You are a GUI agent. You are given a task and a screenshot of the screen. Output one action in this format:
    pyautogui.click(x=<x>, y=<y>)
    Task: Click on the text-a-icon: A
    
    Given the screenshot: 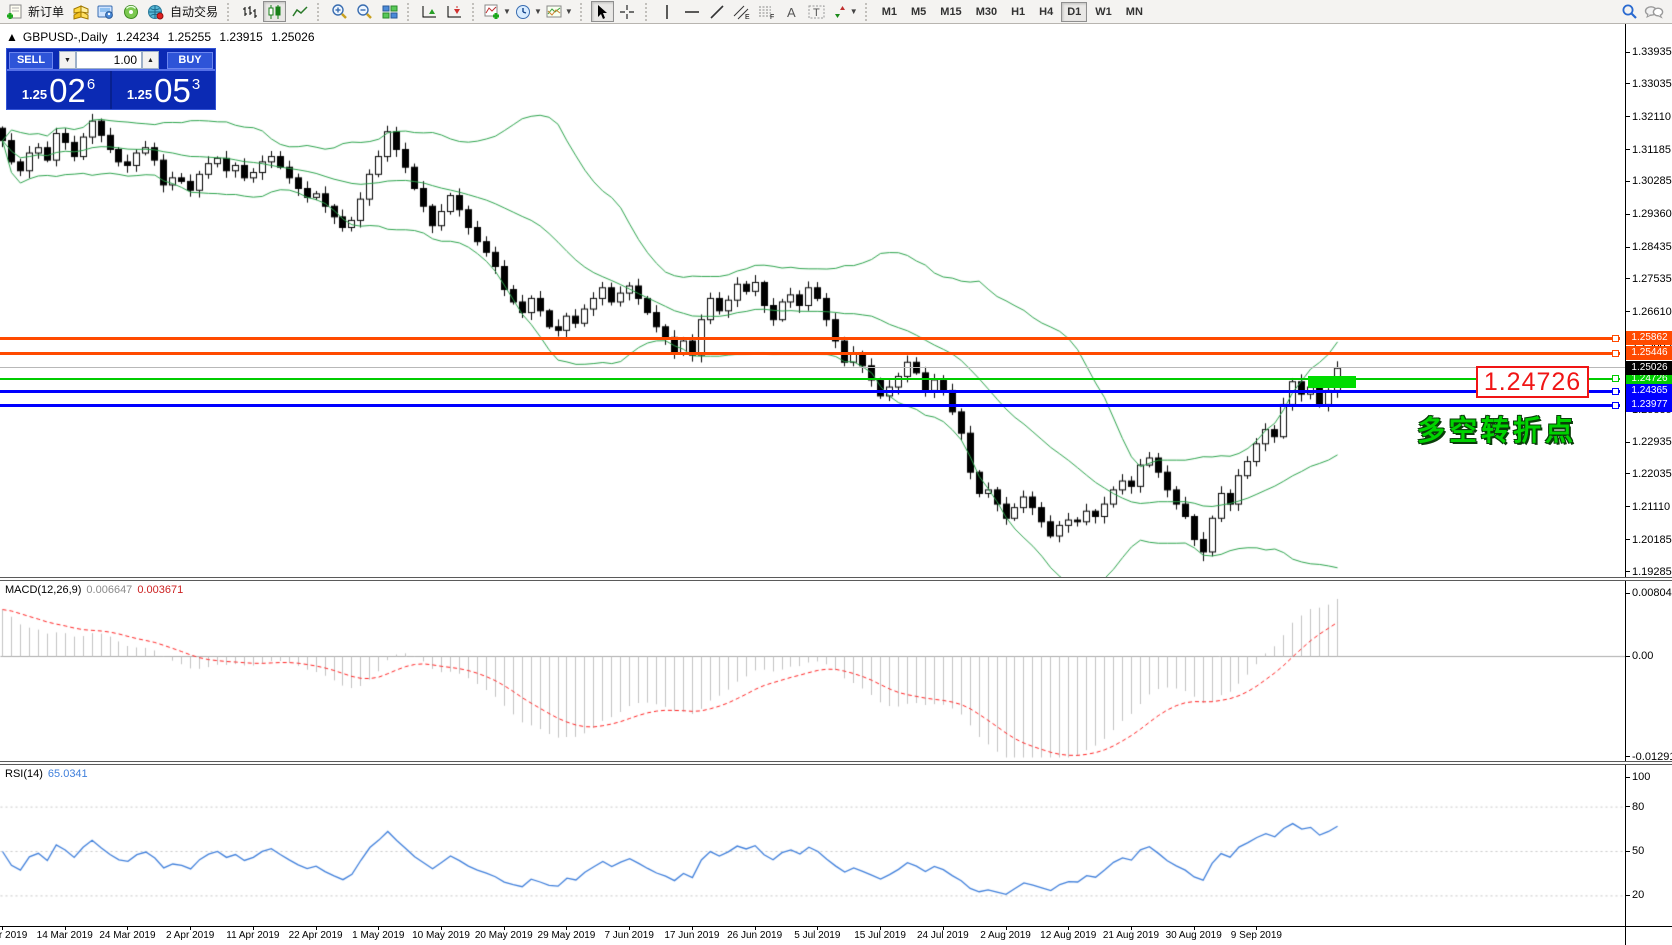 What is the action you would take?
    pyautogui.click(x=791, y=12)
    